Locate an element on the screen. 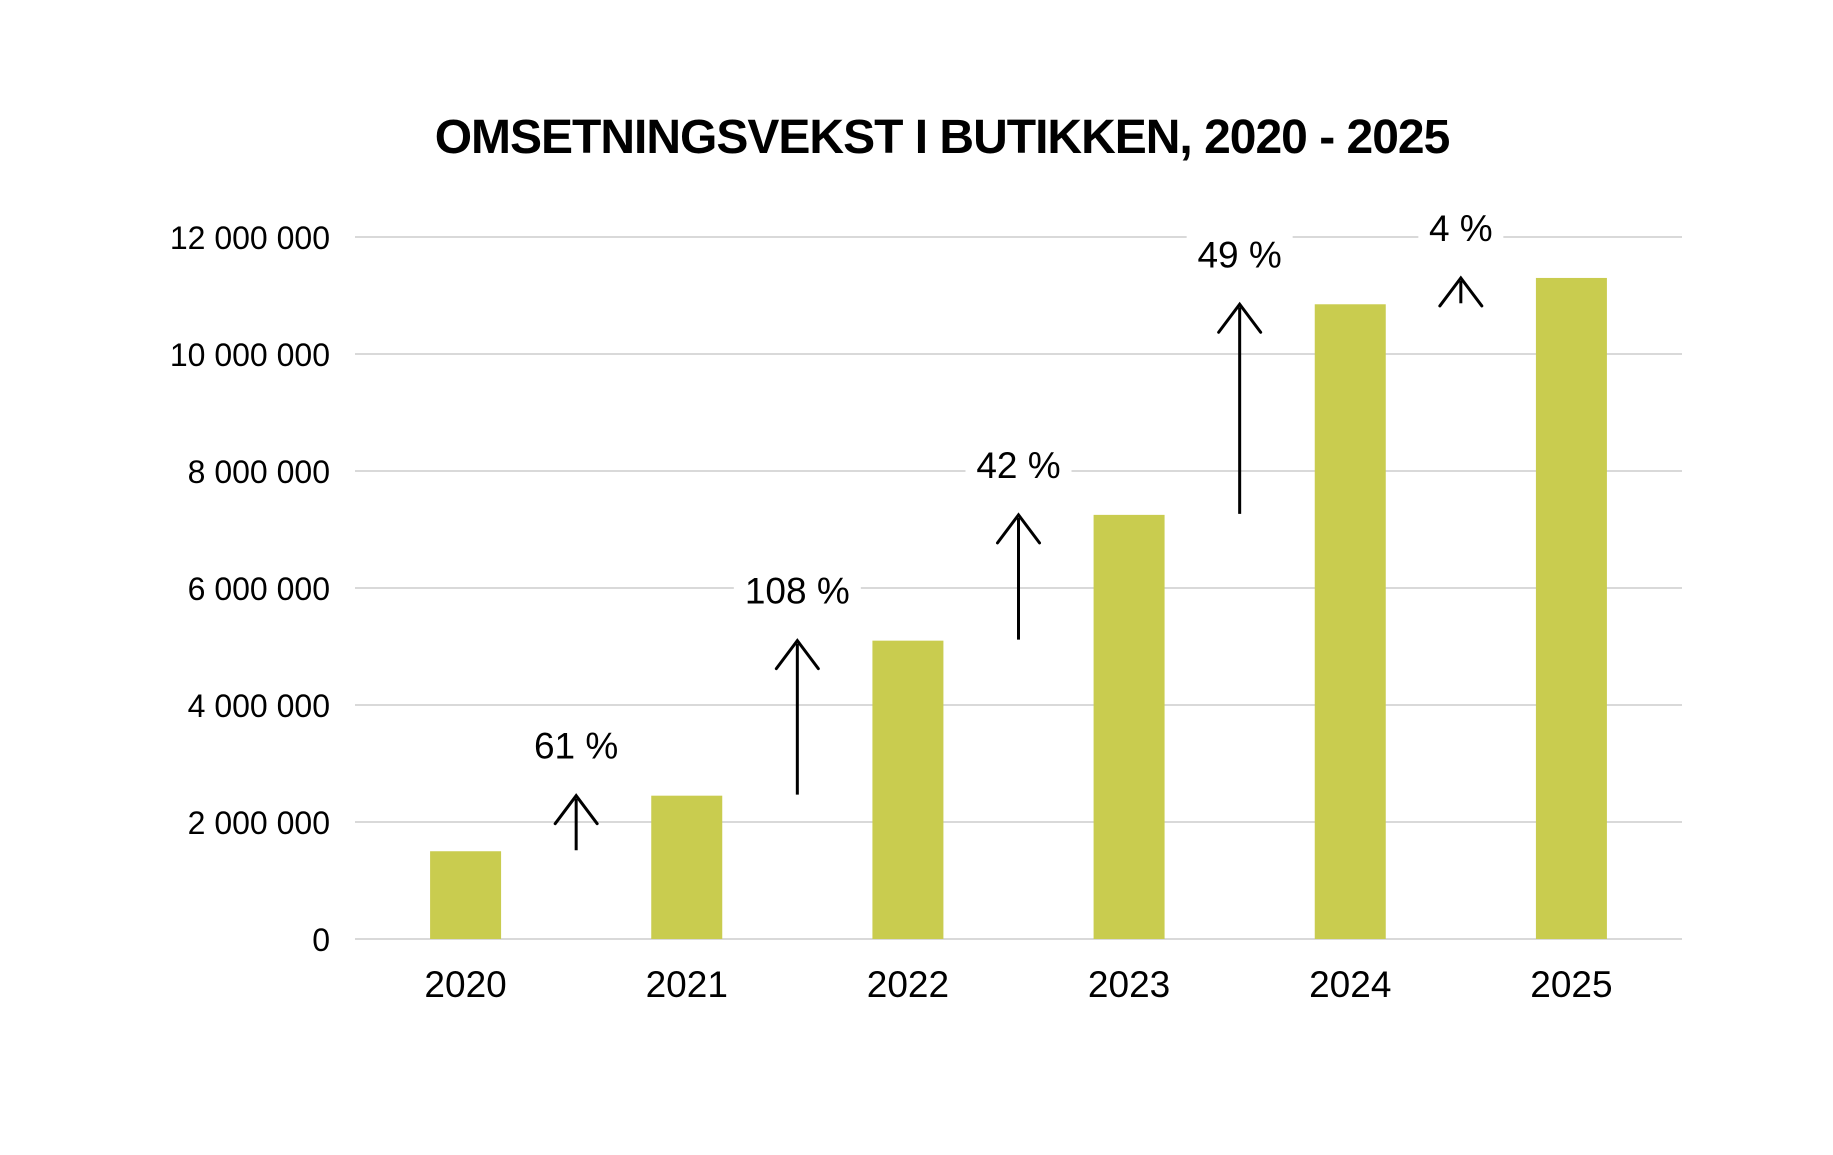  x-axis-label-2023: 2023 is located at coordinates (1129, 984).